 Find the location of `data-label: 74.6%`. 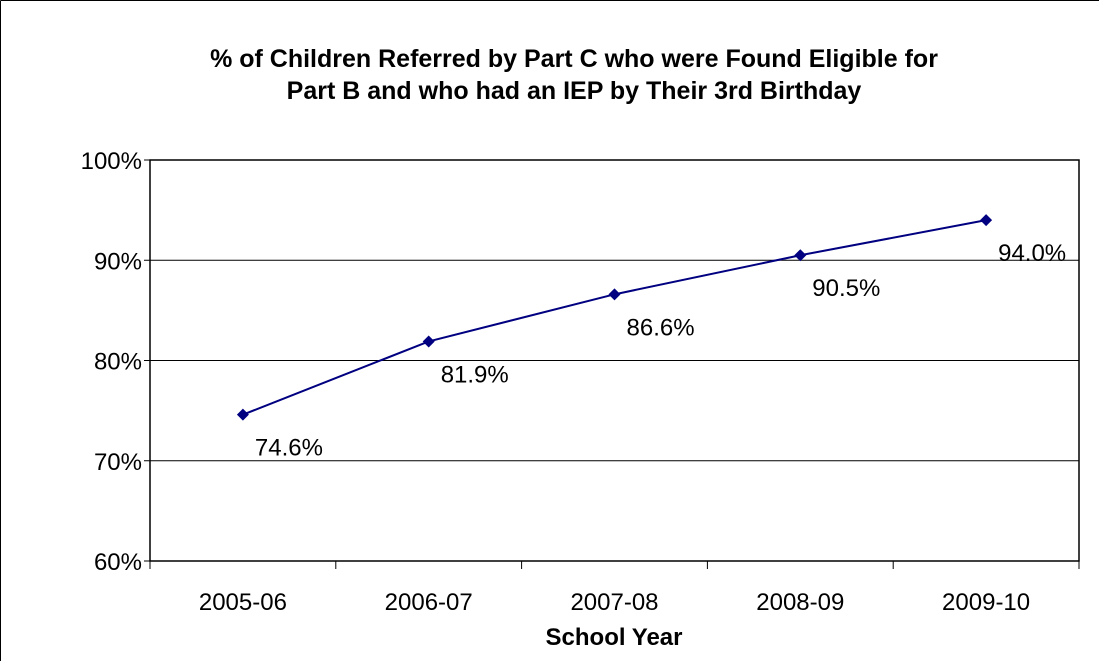

data-label: 74.6% is located at coordinates (289, 448).